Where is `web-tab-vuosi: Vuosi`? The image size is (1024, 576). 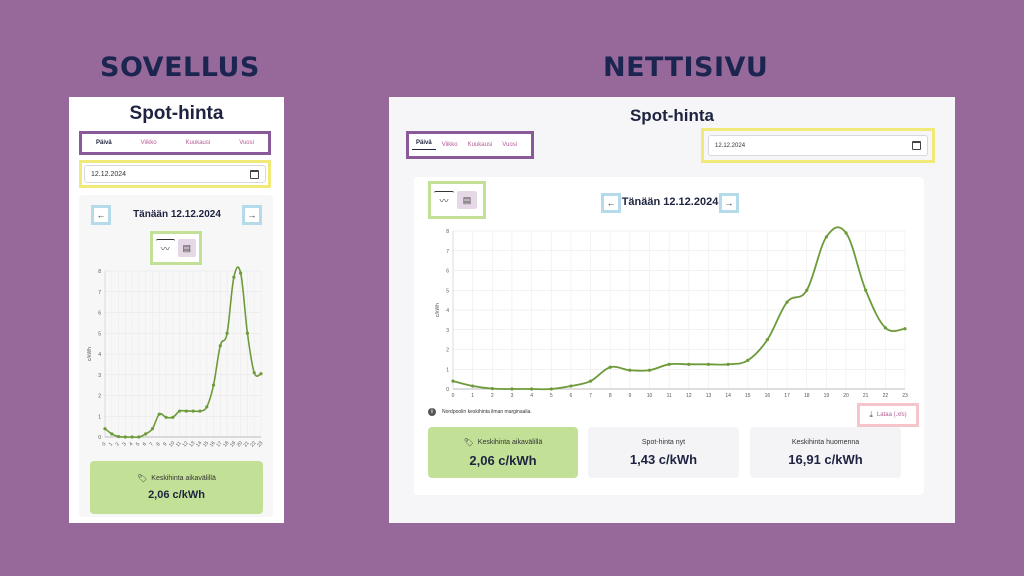
web-tab-vuosi: Vuosi is located at coordinates (510, 145).